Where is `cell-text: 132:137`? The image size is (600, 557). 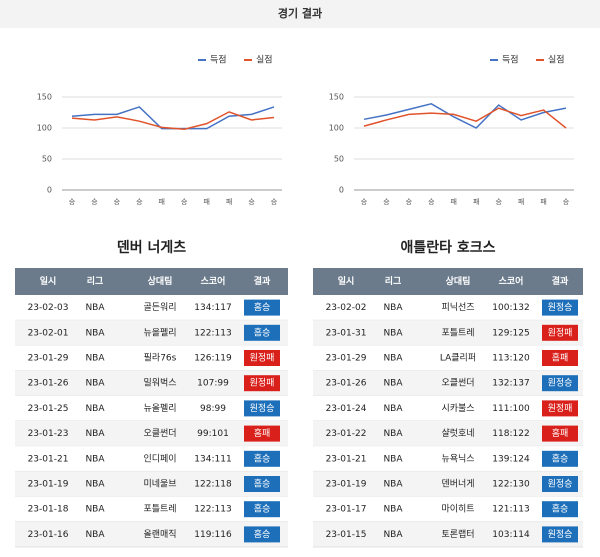
cell-text: 132:137 is located at coordinates (510, 384).